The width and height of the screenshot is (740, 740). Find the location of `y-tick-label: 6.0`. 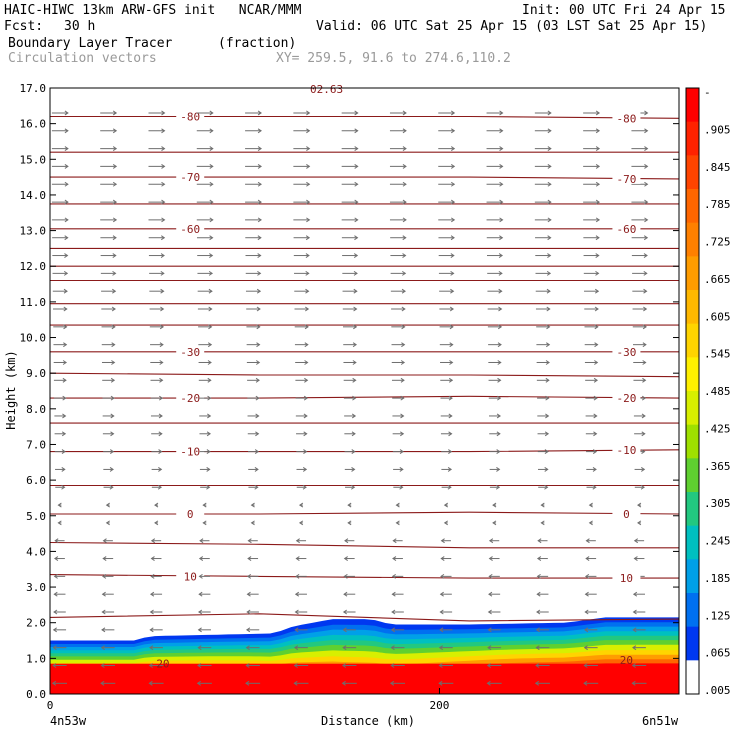

y-tick-label: 6.0 is located at coordinates (36, 480).